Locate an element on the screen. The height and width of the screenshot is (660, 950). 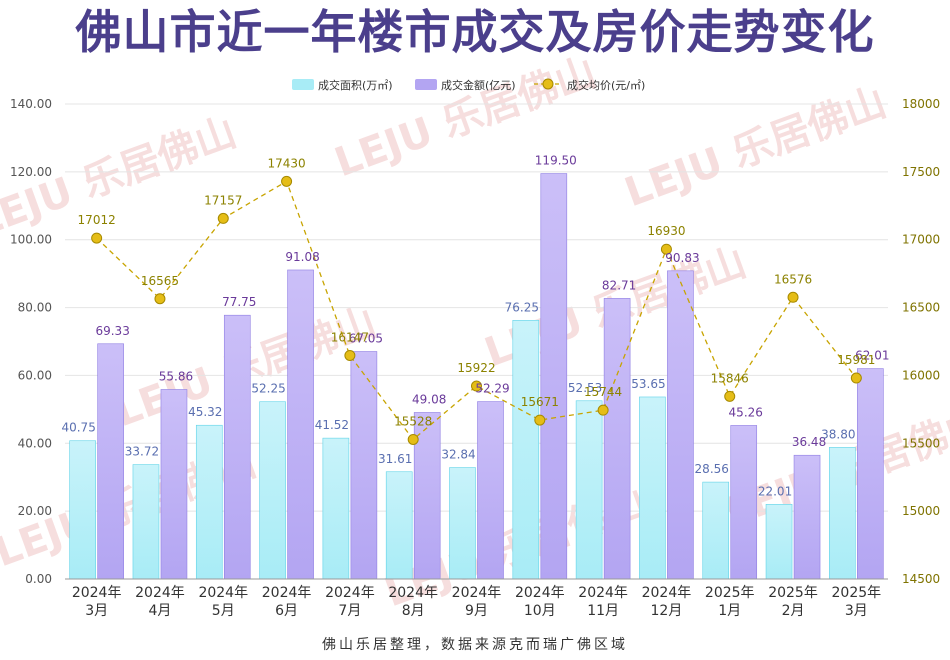
data-label-area: 52.53 is located at coordinates (585, 388).